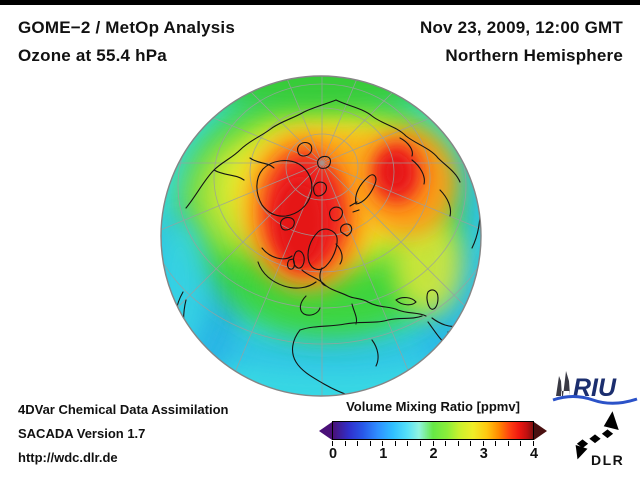 The width and height of the screenshot is (640, 480). What do you see at coordinates (127, 27) in the screenshot?
I see `instrument-title: GOME−2 / MetOp Analysis` at bounding box center [127, 27].